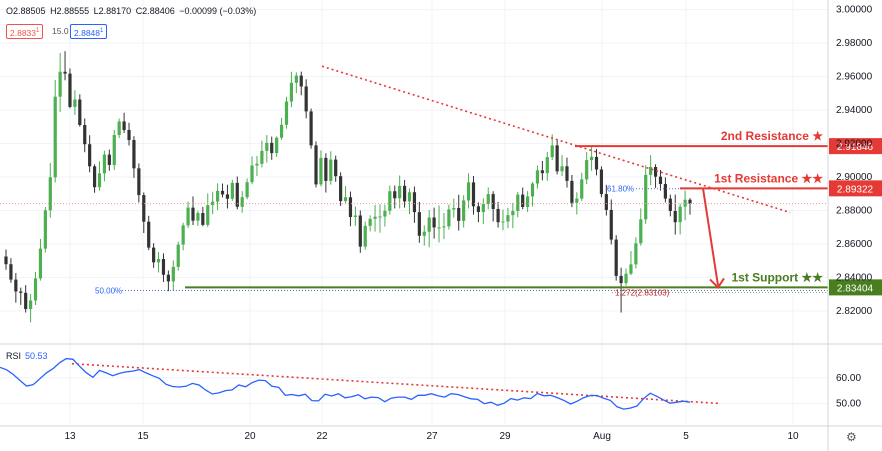  Describe the element at coordinates (855, 189) in the screenshot. I see `level-price-text: 2.89322` at that location.